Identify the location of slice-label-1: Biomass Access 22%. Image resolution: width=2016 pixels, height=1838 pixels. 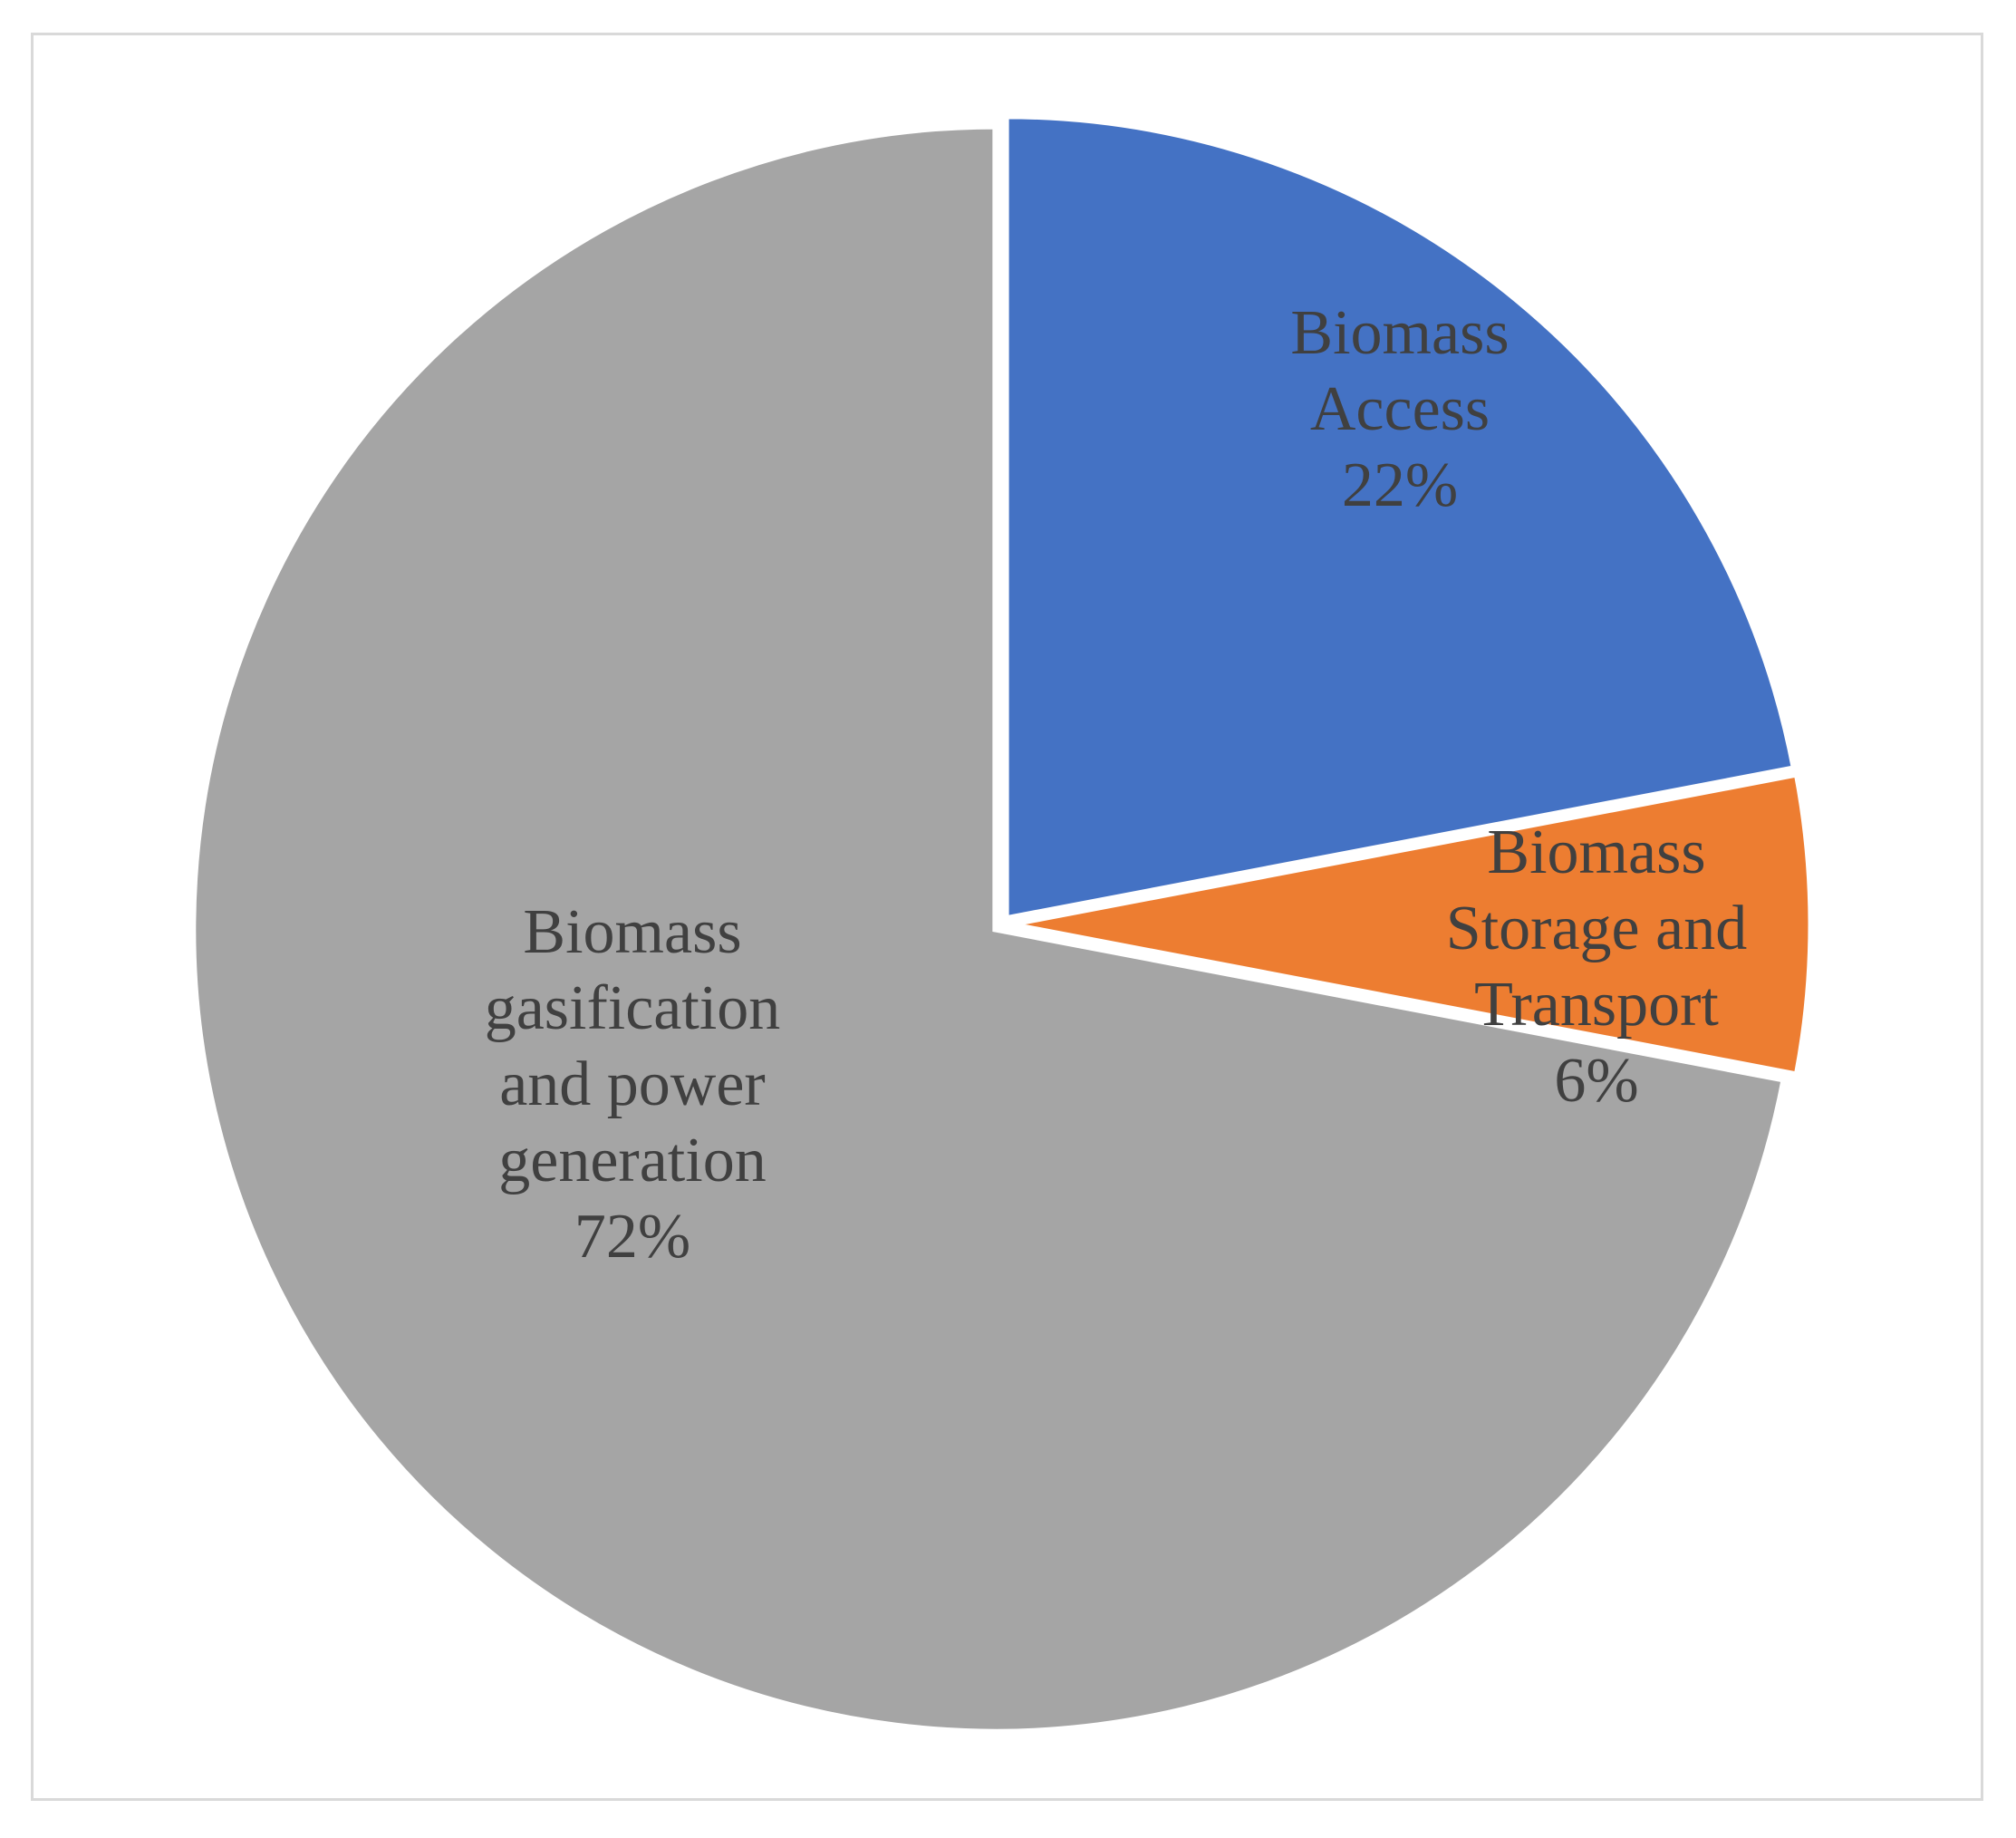
(1399, 409).